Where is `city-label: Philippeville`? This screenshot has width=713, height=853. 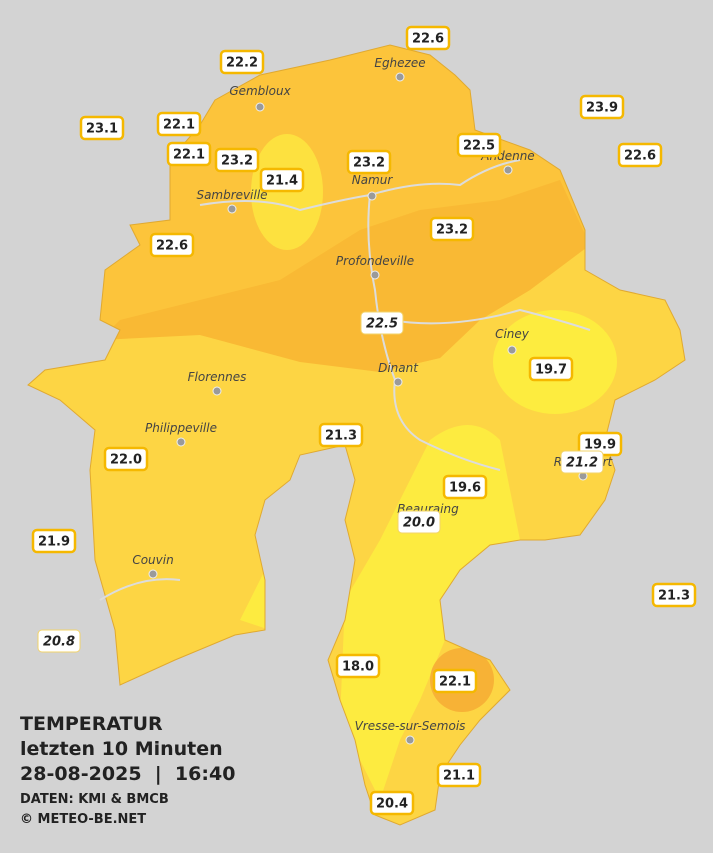
city-label: Philippeville is located at coordinates (181, 428).